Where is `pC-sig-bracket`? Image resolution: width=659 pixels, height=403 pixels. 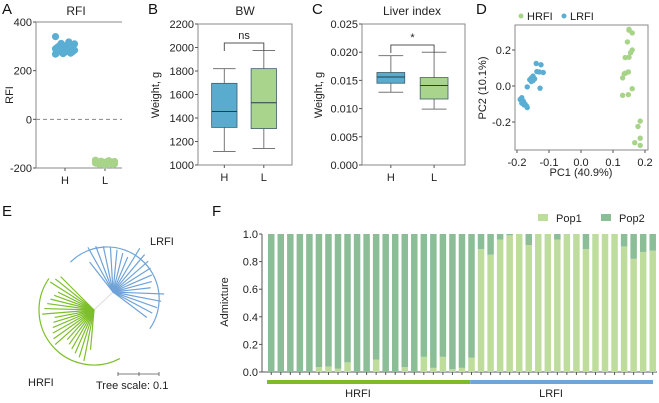 pC-sig-bracket is located at coordinates (412, 48).